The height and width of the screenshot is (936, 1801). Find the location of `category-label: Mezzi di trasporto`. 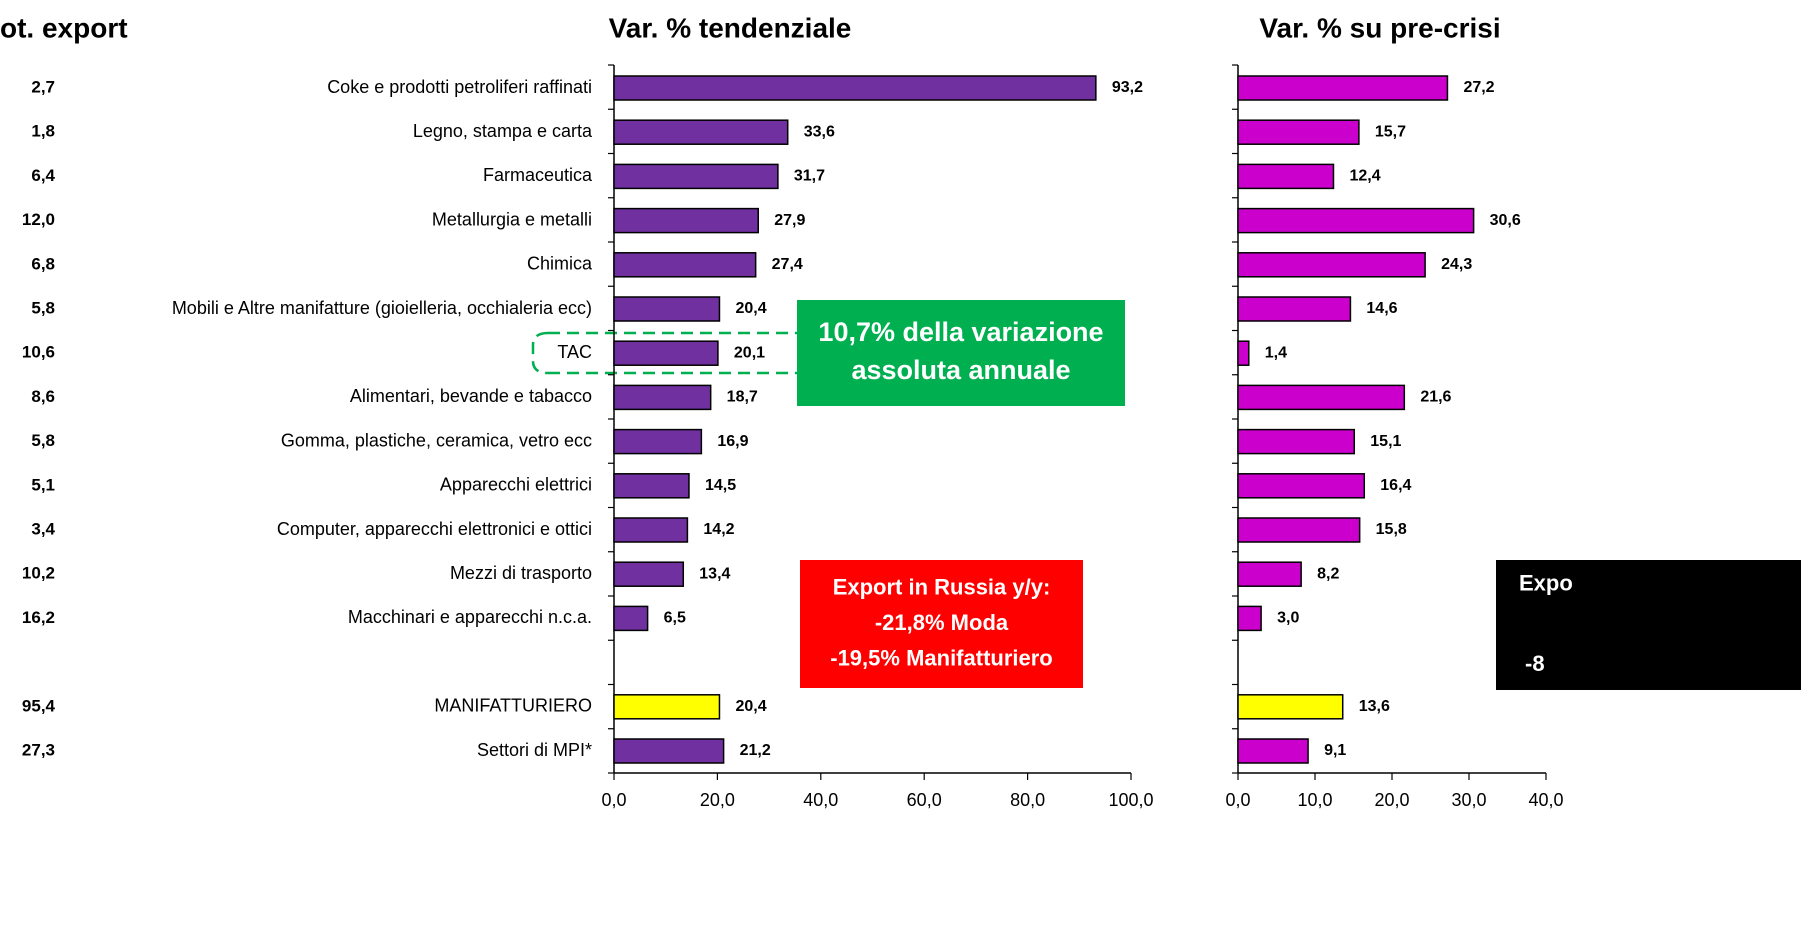

category-label: Mezzi di trasporto is located at coordinates (521, 573).